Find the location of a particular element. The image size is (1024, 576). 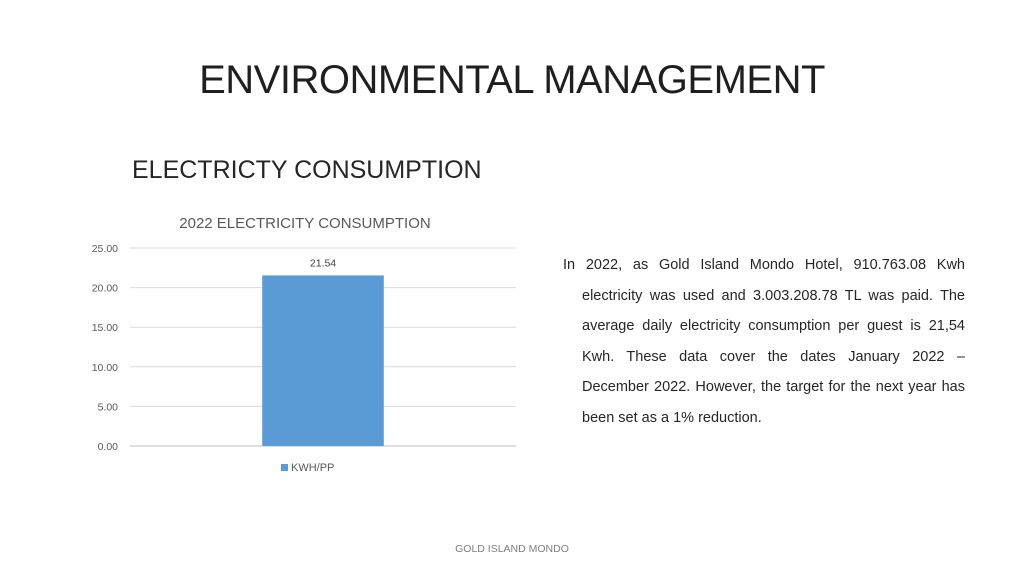

bar is located at coordinates (323, 360).